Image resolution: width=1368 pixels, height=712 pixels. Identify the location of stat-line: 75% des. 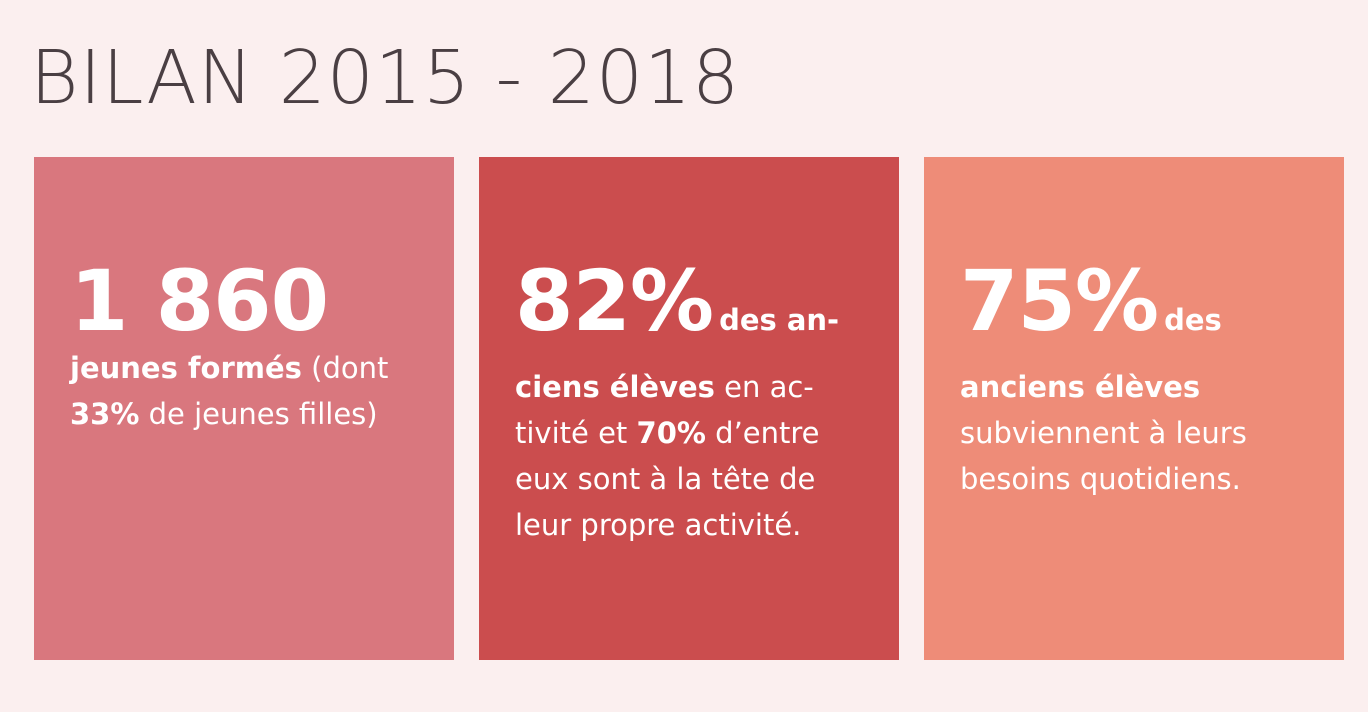
(1138, 310).